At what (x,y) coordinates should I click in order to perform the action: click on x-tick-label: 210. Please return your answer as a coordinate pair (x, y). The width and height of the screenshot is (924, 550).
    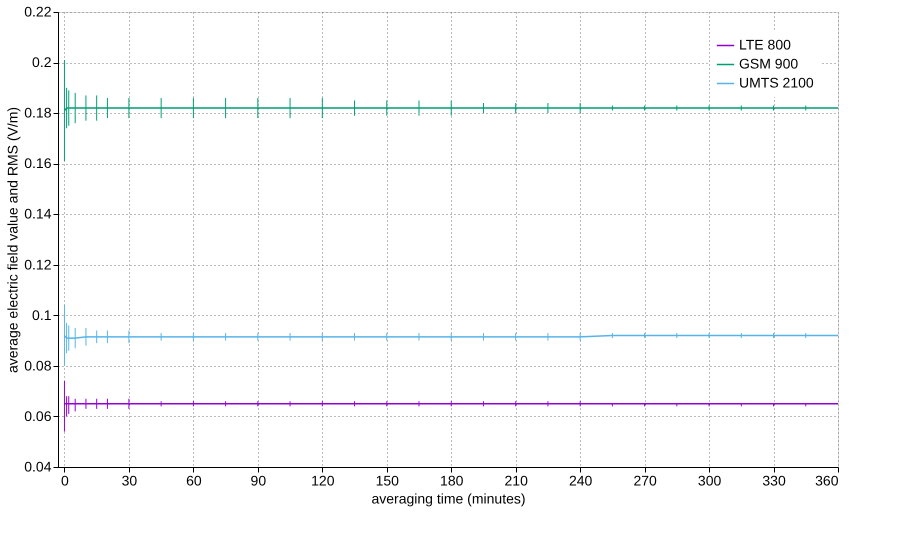
    Looking at the image, I should click on (516, 480).